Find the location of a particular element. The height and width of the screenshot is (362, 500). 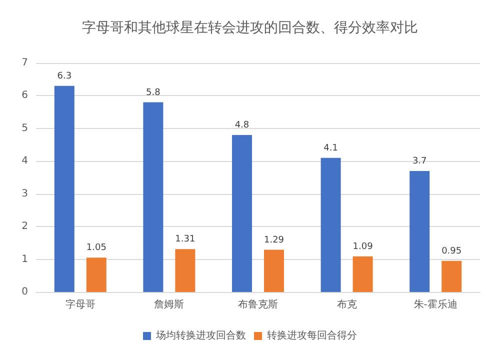

y-tick-label: 4 is located at coordinates (25, 161).